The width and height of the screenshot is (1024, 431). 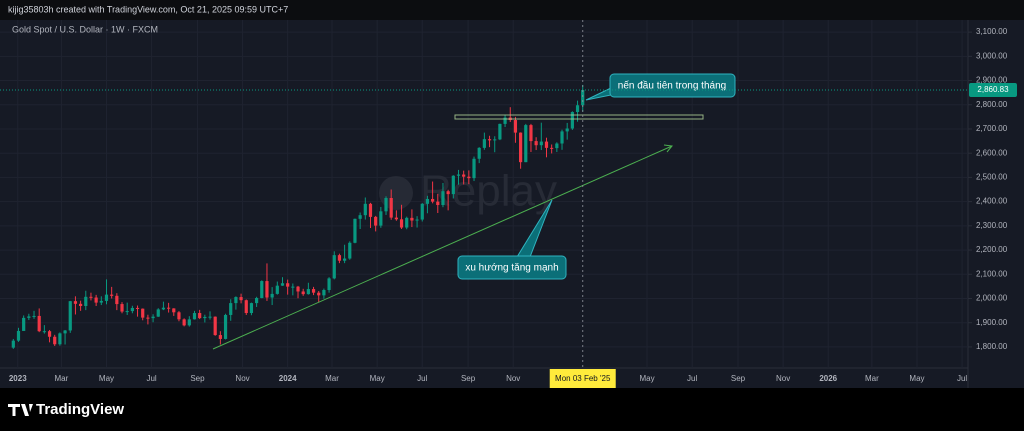 What do you see at coordinates (992, 249) in the screenshot?
I see `y-tick-label: 2,200.00` at bounding box center [992, 249].